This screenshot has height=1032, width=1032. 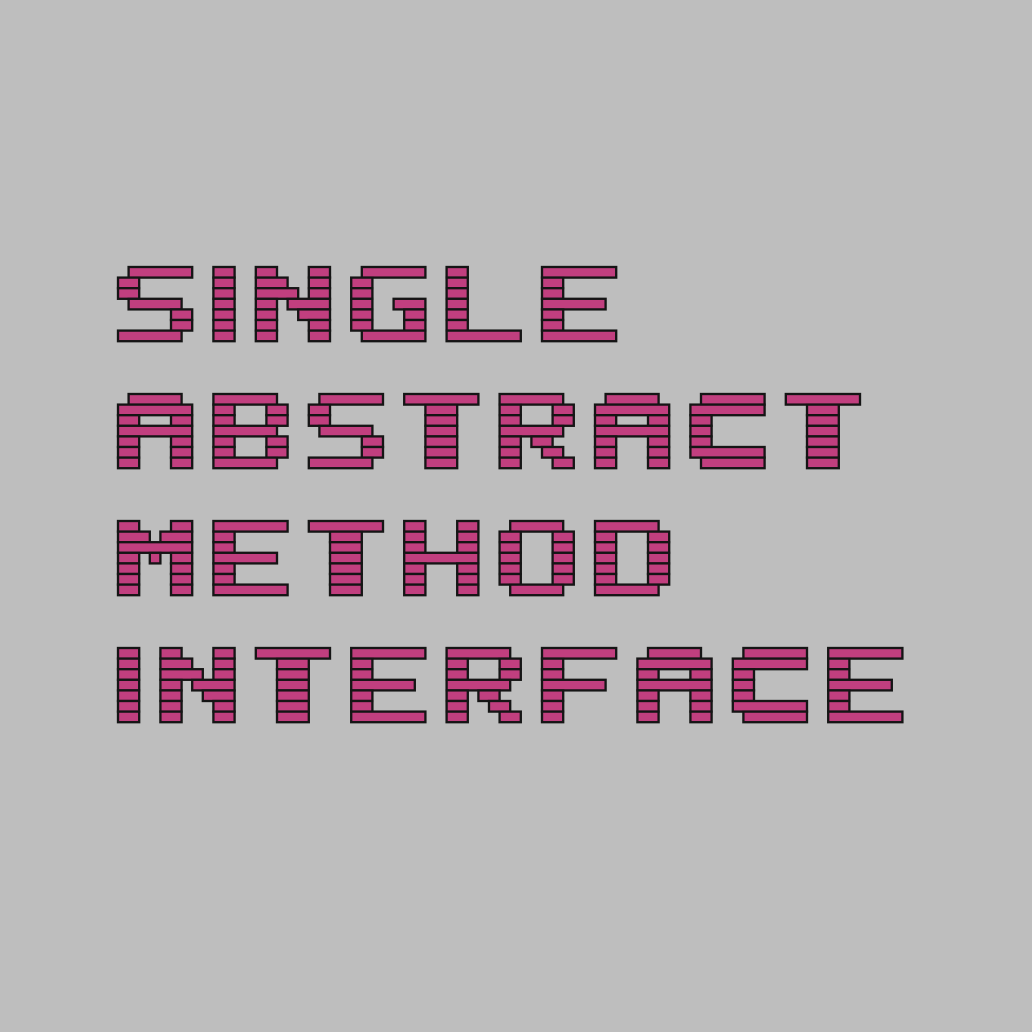 What do you see at coordinates (393, 558) in the screenshot?
I see `title-line-3-glyphs` at bounding box center [393, 558].